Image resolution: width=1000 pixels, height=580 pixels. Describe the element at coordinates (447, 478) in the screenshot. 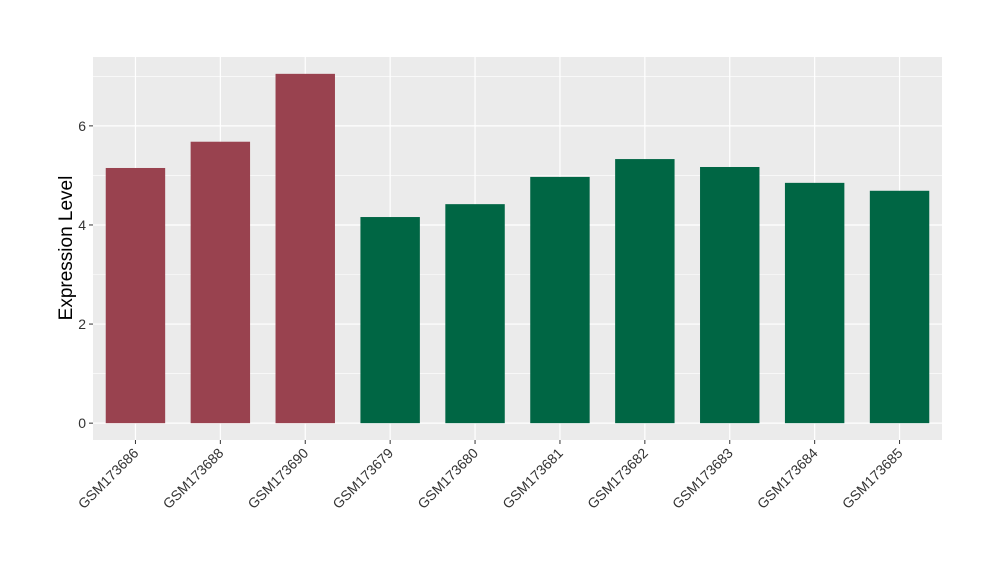

I see `x-tick-label: GSM173680` at that location.